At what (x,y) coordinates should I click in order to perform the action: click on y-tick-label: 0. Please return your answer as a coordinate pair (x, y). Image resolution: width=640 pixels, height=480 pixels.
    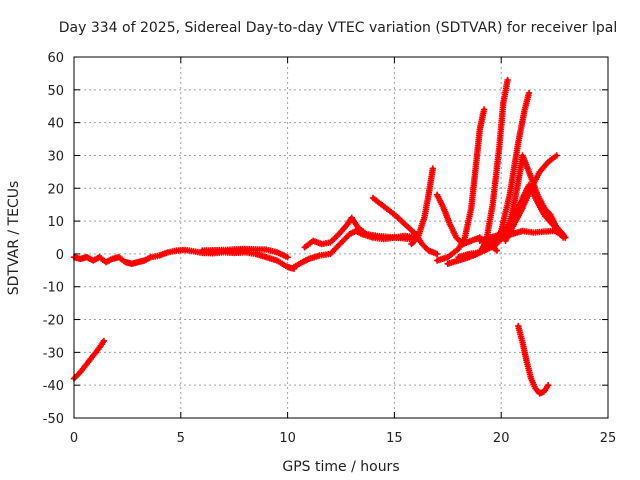
    Looking at the image, I should click on (60, 255).